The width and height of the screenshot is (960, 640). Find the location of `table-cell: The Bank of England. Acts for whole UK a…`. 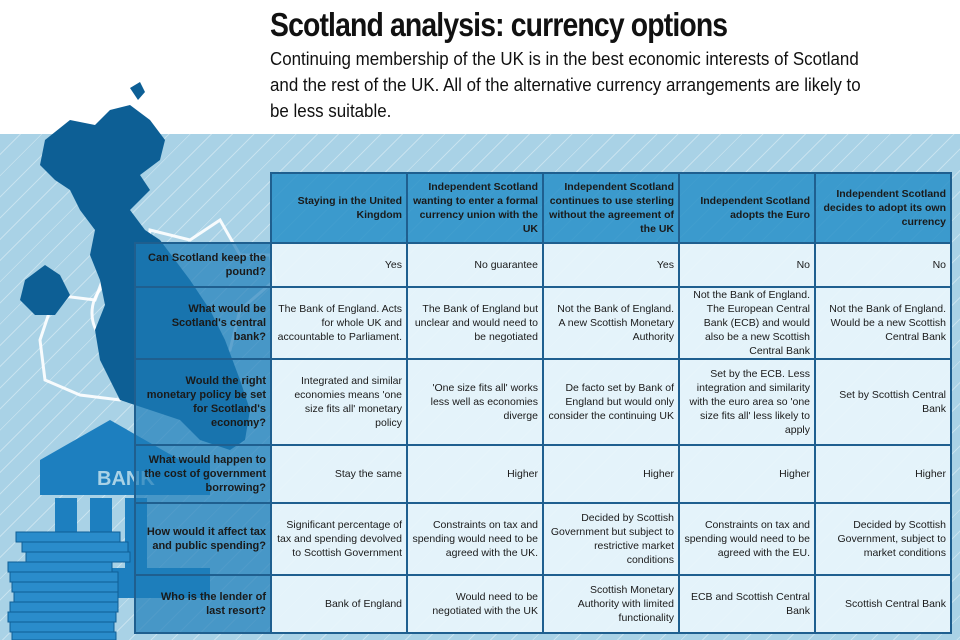

table-cell: The Bank of England. Acts for whole UK a… is located at coordinates (339, 323).